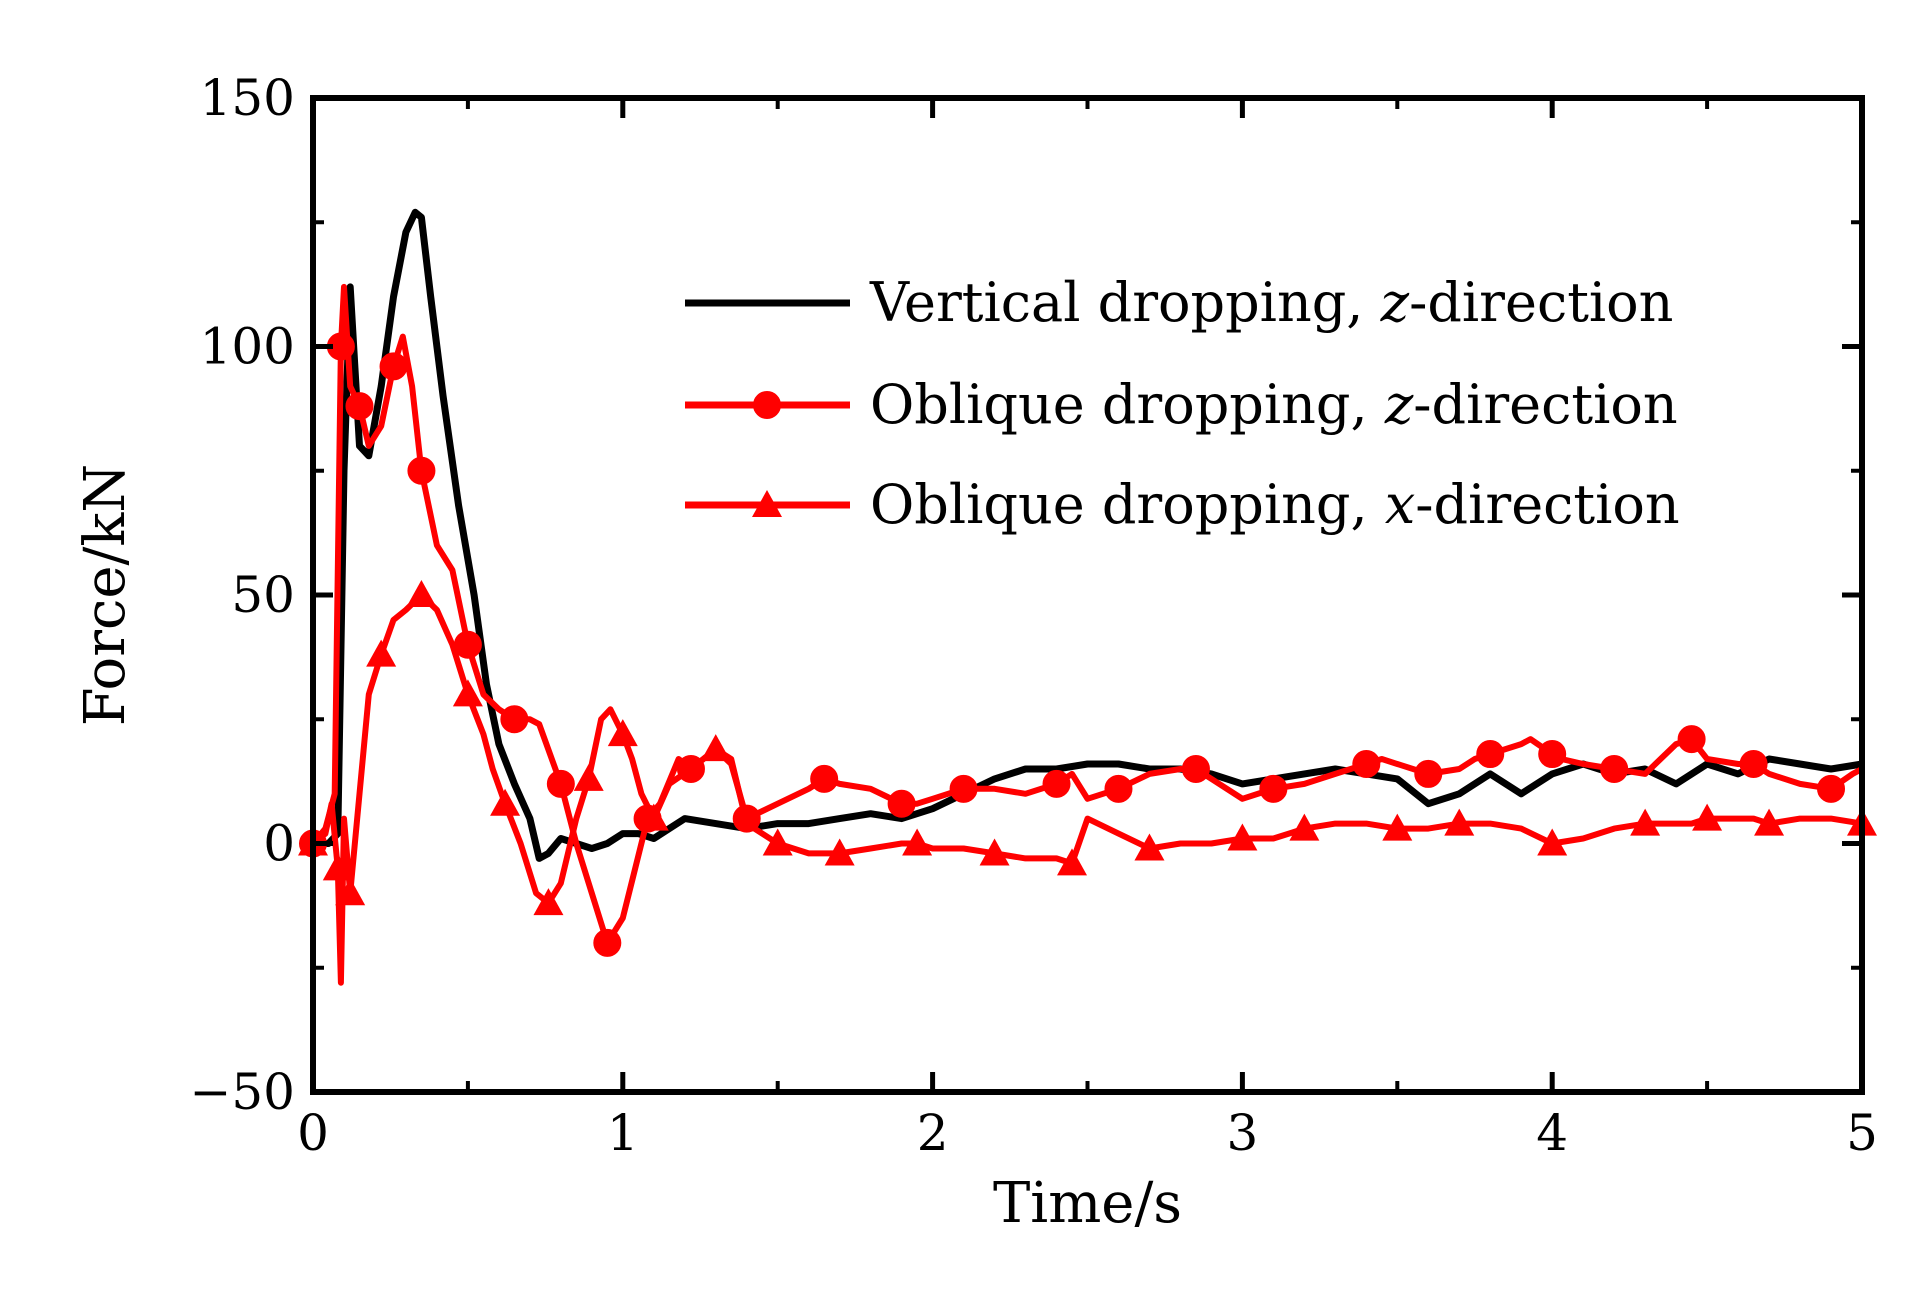 This screenshot has height=1304, width=1923. I want to click on legend-label: Oblique dropping, z-direction, so click(1274, 404).